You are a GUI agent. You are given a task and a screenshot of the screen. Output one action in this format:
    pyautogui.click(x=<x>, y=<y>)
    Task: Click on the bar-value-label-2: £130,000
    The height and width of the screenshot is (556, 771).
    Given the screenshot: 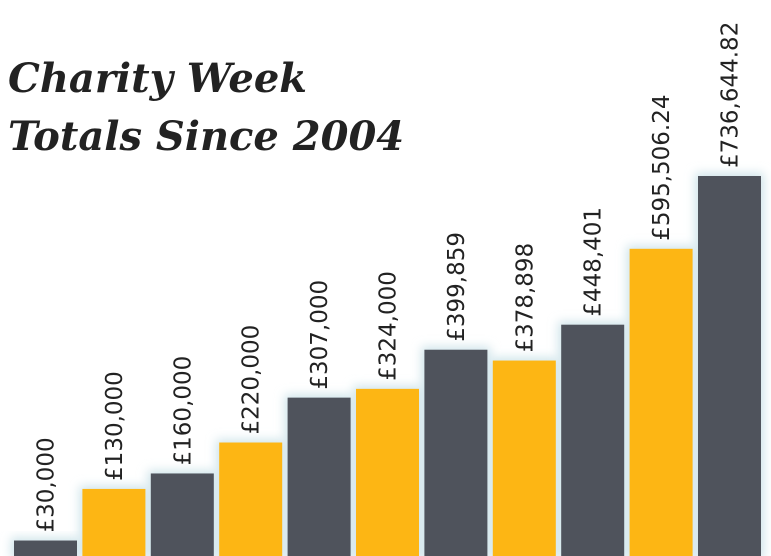 What is the action you would take?
    pyautogui.click(x=115, y=426)
    